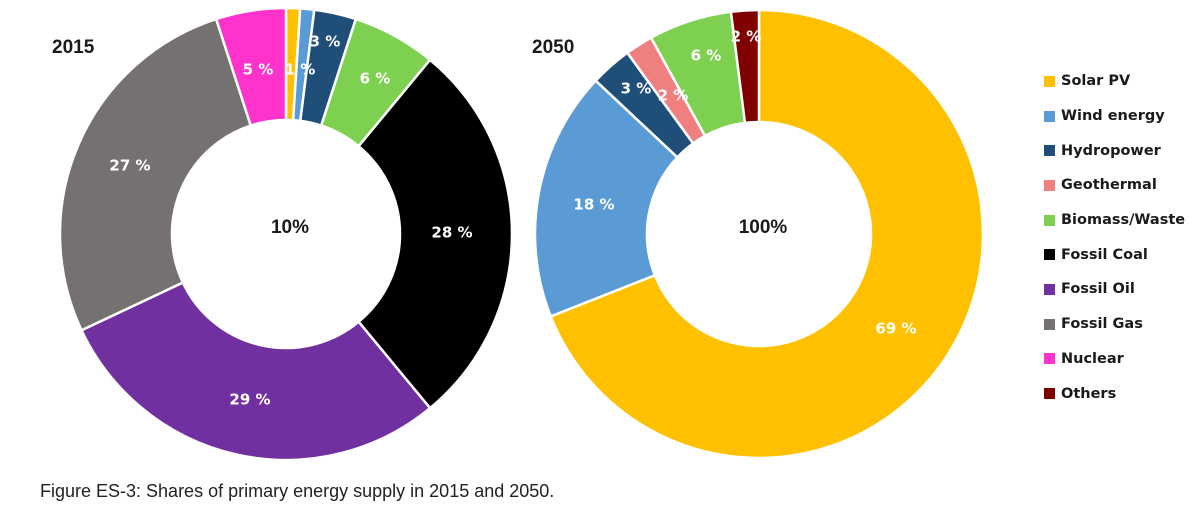 The width and height of the screenshot is (1200, 512). What do you see at coordinates (325, 42) in the screenshot?
I see `slice-label-2015-hydropower: 3 %` at bounding box center [325, 42].